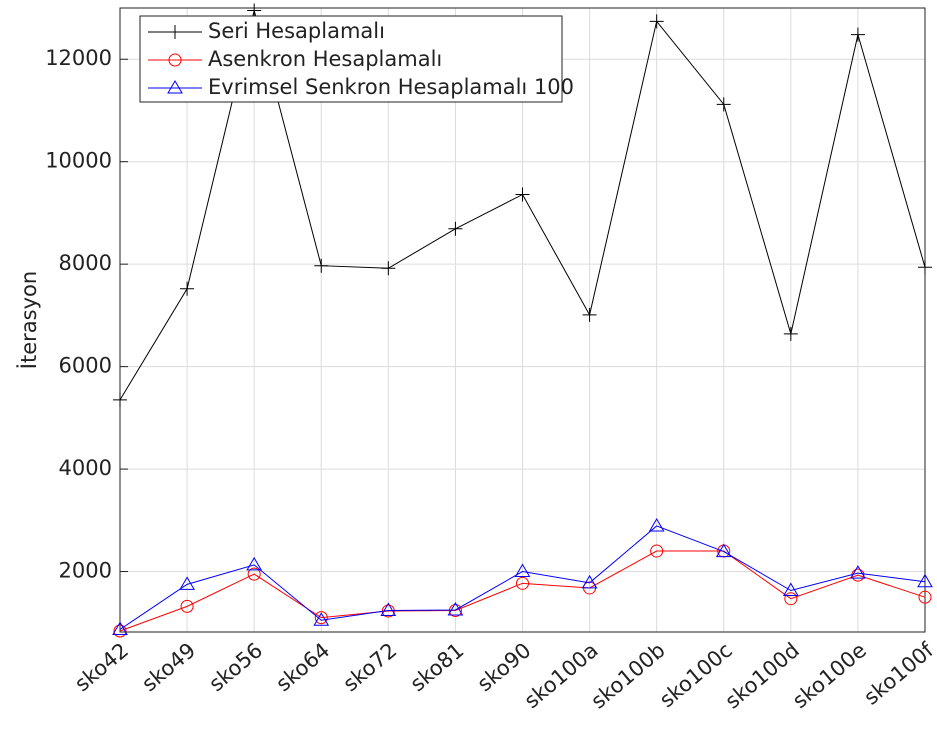  I want to click on x-tick-label: sko90, so click(504, 667).